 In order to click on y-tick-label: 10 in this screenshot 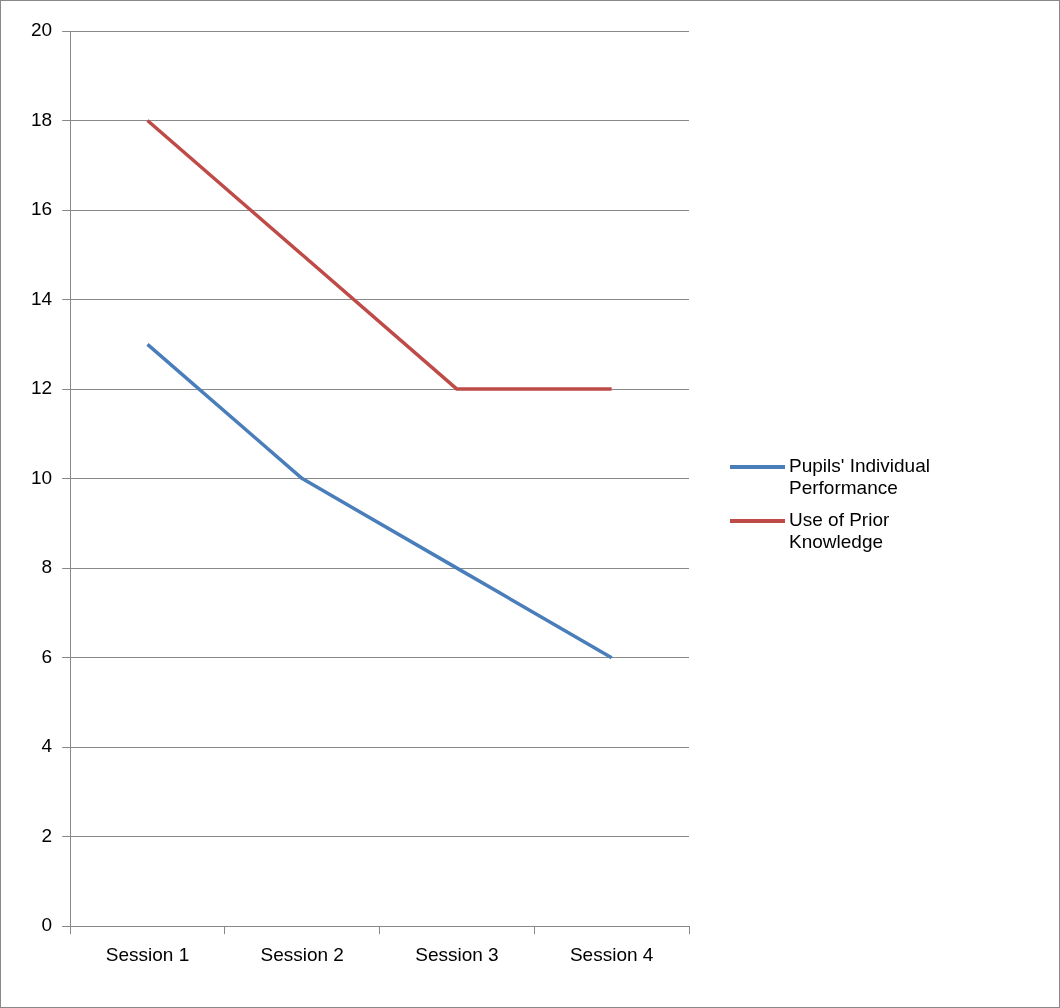, I will do `click(41, 477)`.